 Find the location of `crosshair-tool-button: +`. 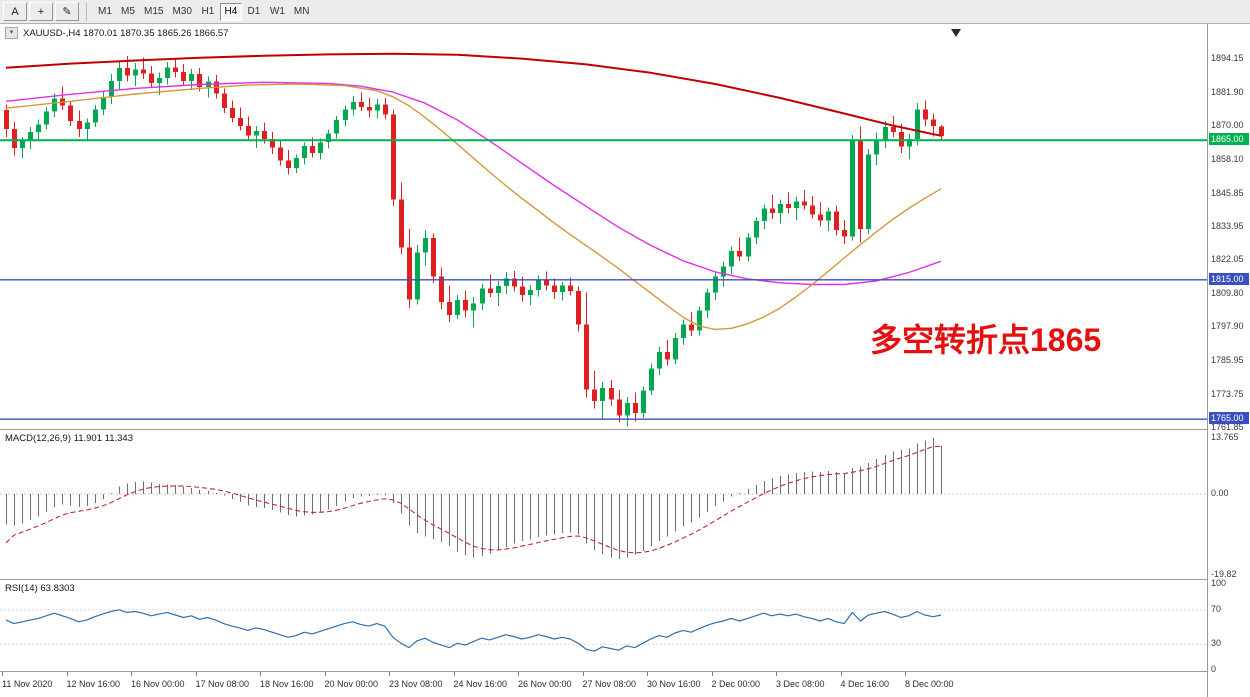

crosshair-tool-button: + is located at coordinates (41, 11).